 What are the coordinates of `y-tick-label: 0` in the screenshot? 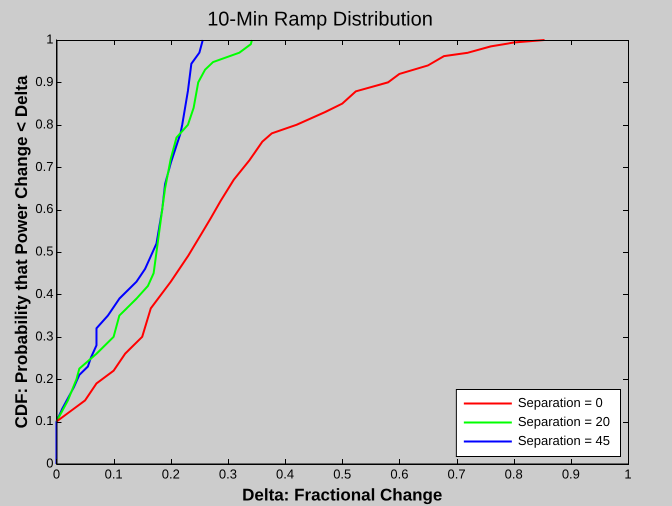 It's located at (50, 463).